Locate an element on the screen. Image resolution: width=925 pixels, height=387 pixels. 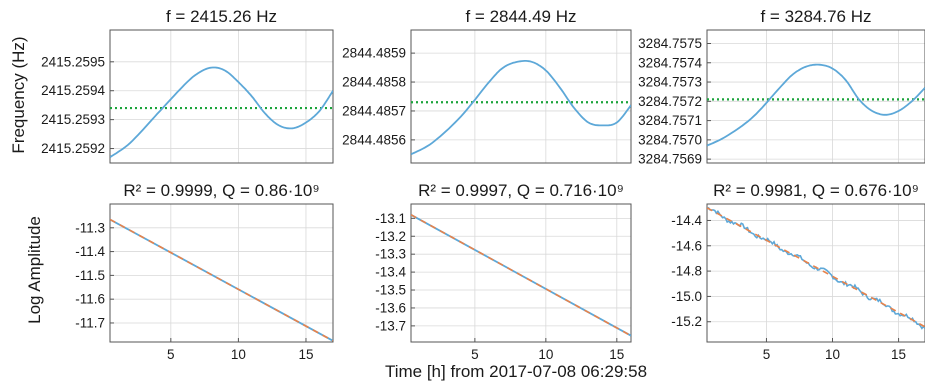
y-tick-label: -14.4 is located at coordinates (686, 220).